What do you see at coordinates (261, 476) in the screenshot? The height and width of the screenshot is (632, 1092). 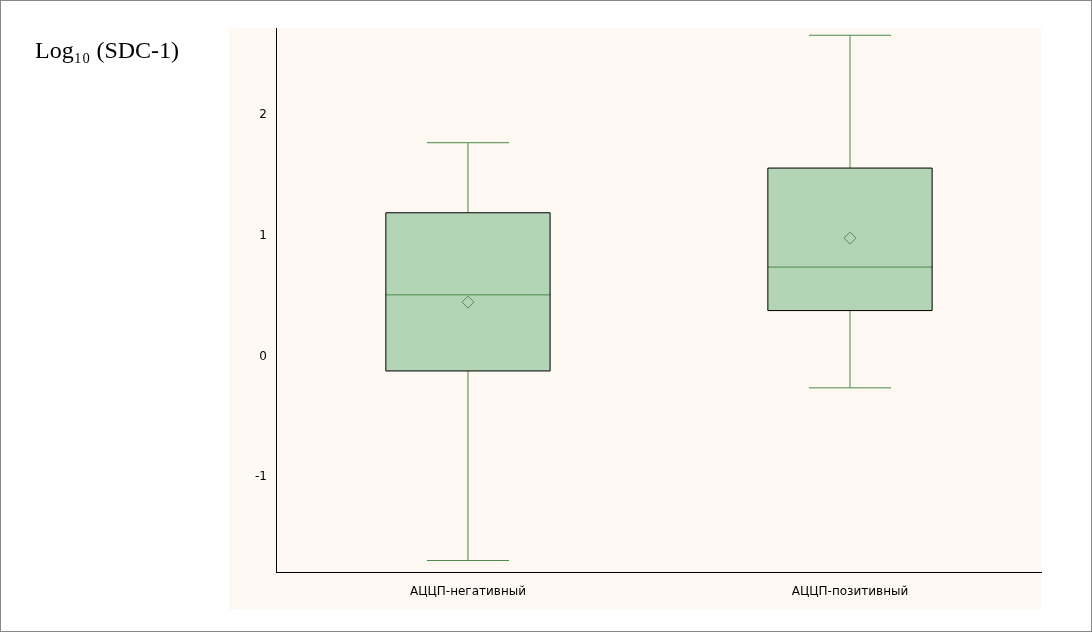 I see `y-tick-label: -1` at bounding box center [261, 476].